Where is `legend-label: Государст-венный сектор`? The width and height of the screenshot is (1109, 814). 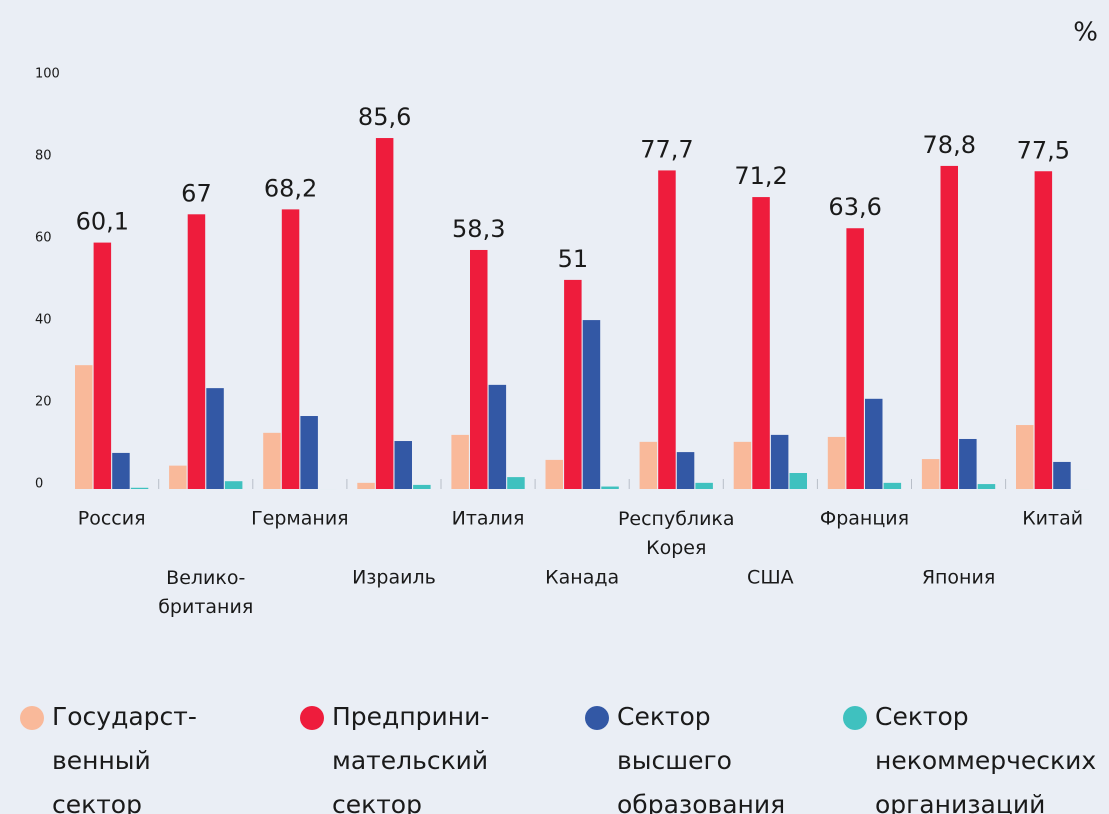 legend-label: Государст-венный сектор is located at coordinates (124, 758).